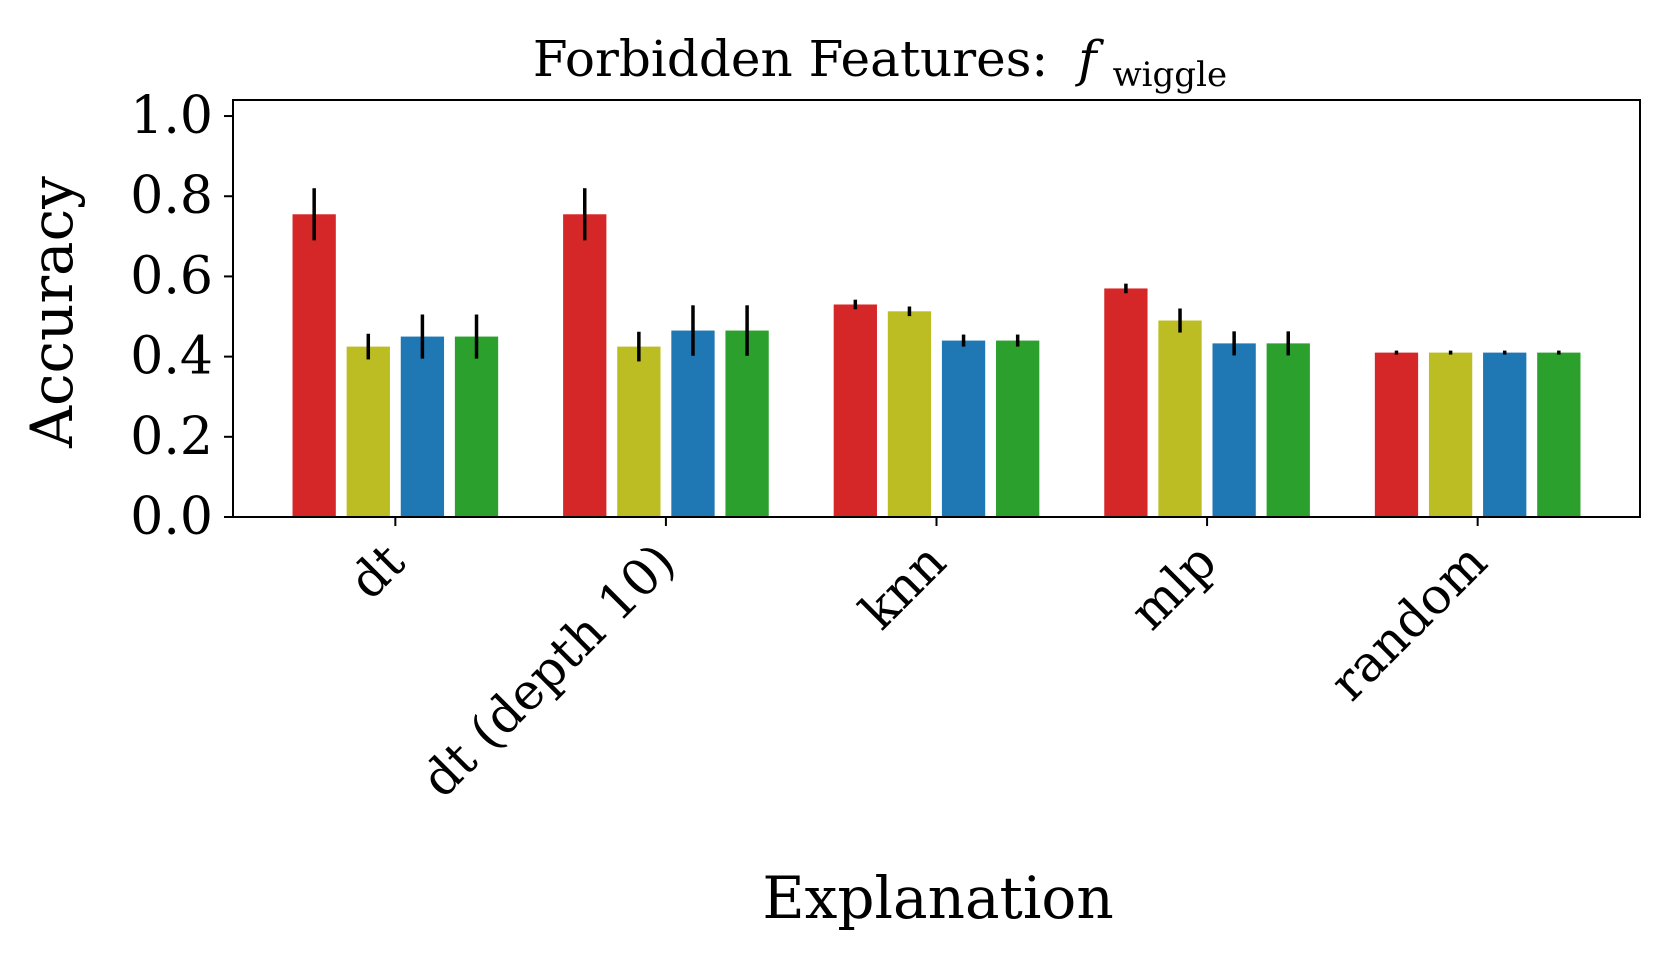 This screenshot has width=1660, height=957. I want to click on chart-title-prefix: Forbidden Features:, so click(790, 59).